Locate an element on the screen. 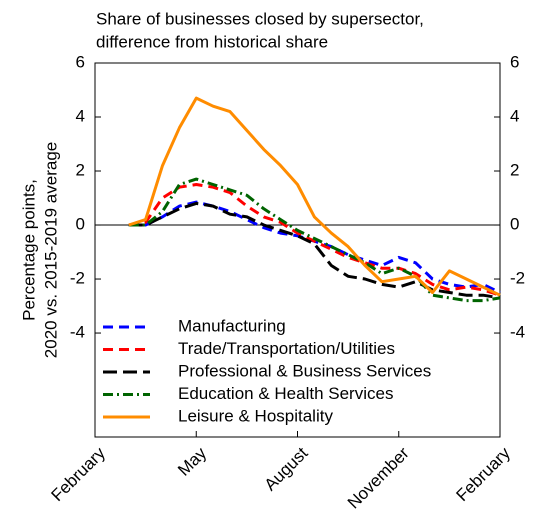 The width and height of the screenshot is (551, 529). legend-label: Professional & Business Services is located at coordinates (304, 370).